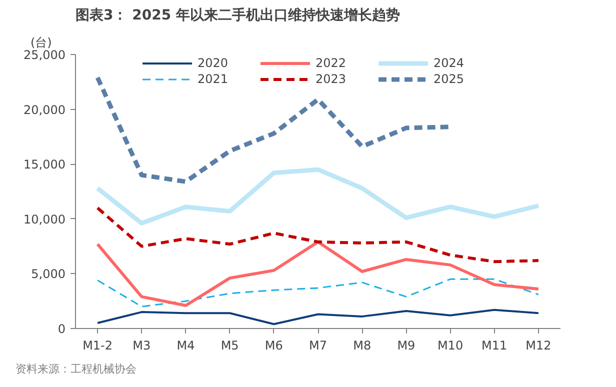  What do you see at coordinates (450, 345) in the screenshot?
I see `x-tick-label: M10` at bounding box center [450, 345].